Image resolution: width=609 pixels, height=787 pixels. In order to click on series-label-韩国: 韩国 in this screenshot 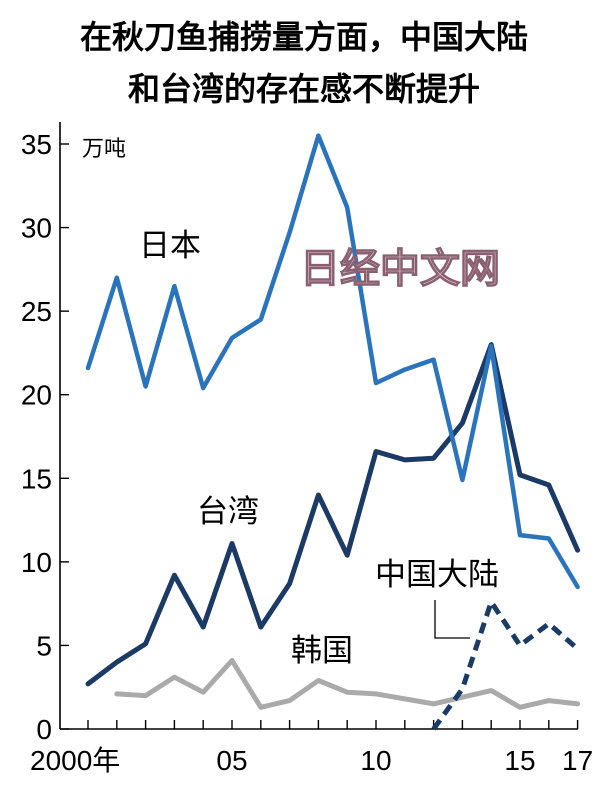, I will do `click(322, 651)`.